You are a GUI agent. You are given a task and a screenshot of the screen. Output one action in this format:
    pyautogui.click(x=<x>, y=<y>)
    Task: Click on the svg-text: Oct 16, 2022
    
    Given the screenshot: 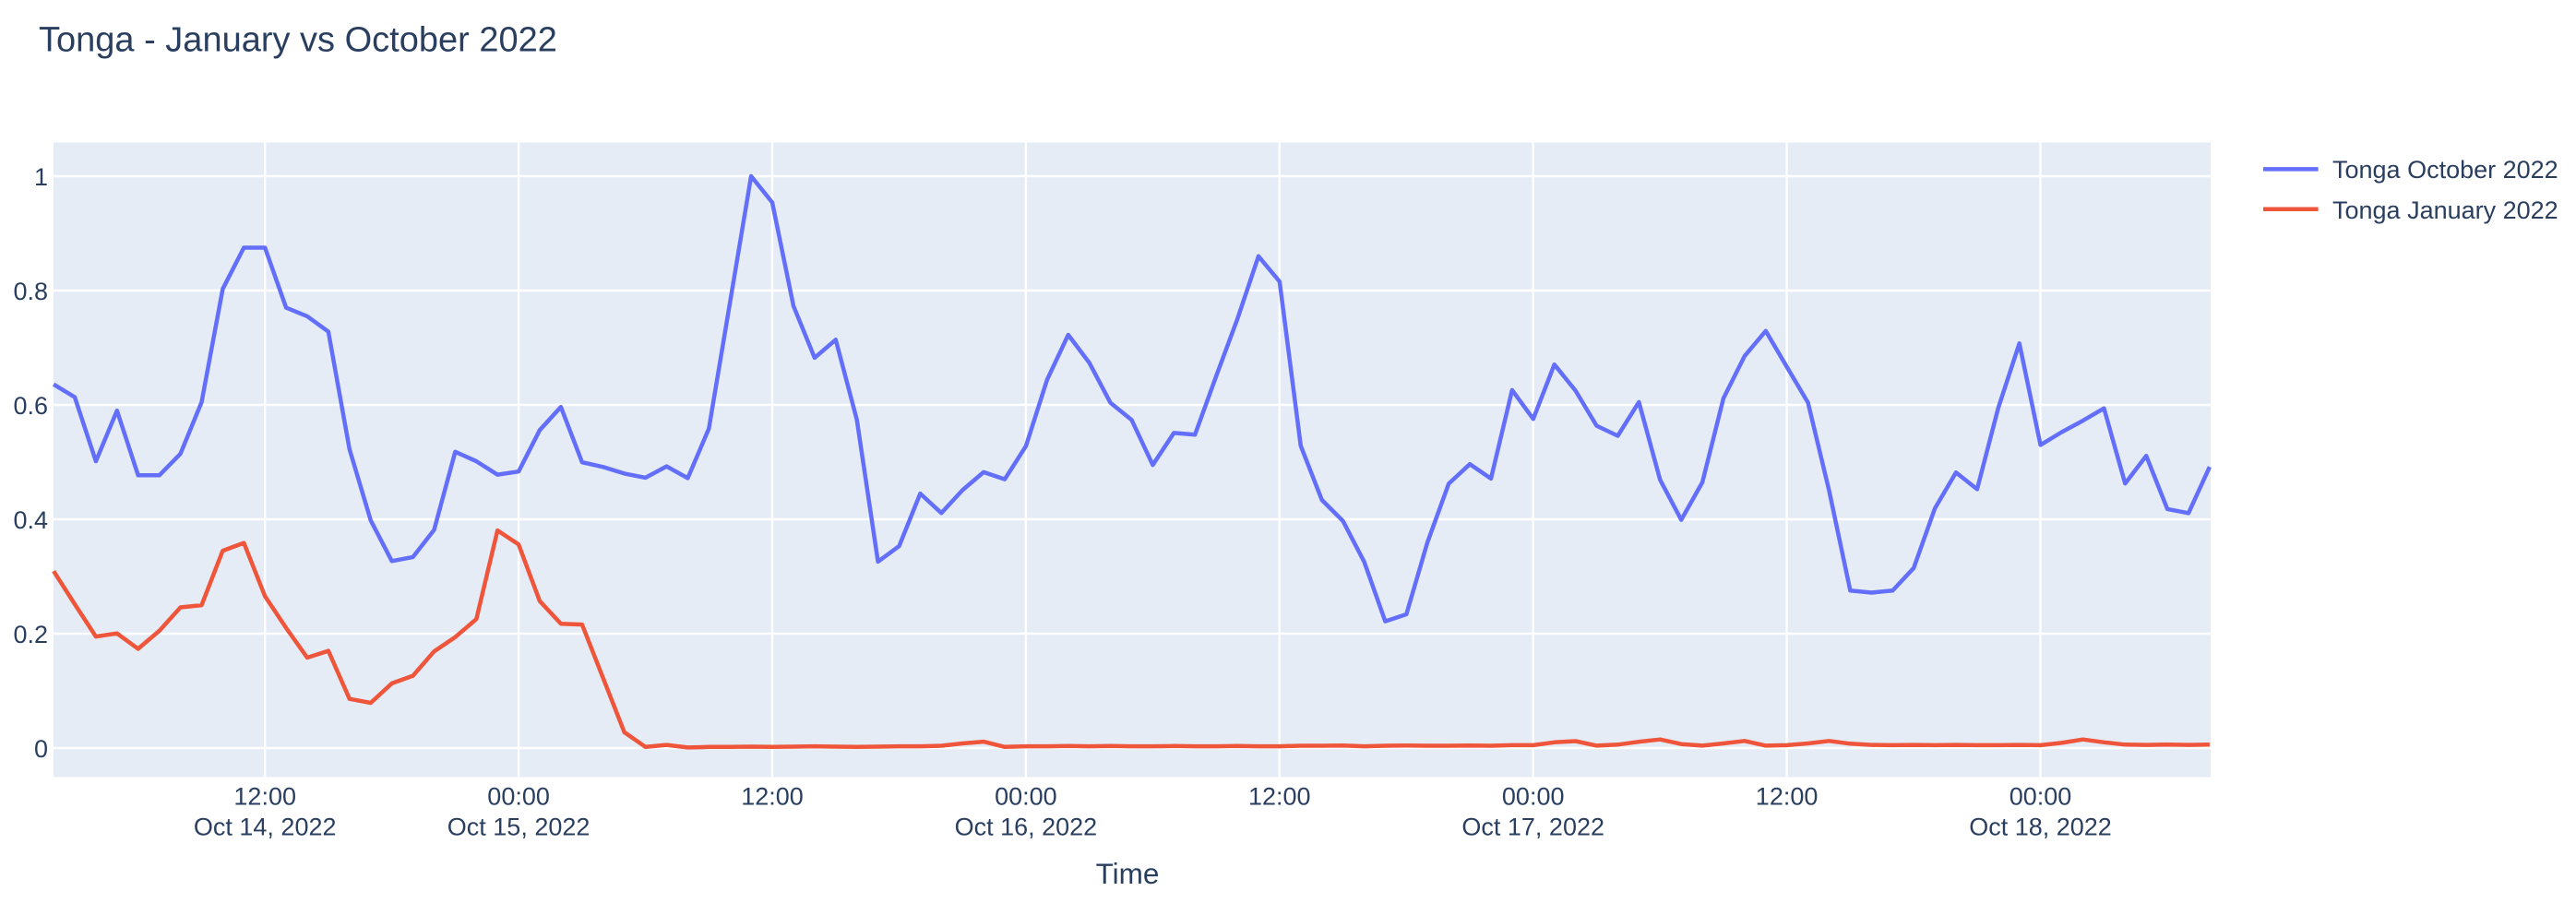 What is the action you would take?
    pyautogui.click(x=1026, y=827)
    